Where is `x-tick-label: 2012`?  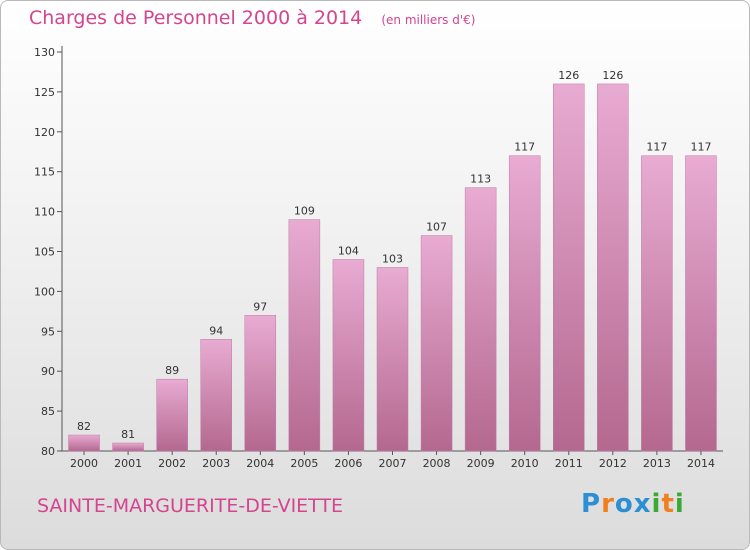
x-tick-label: 2012 is located at coordinates (613, 463).